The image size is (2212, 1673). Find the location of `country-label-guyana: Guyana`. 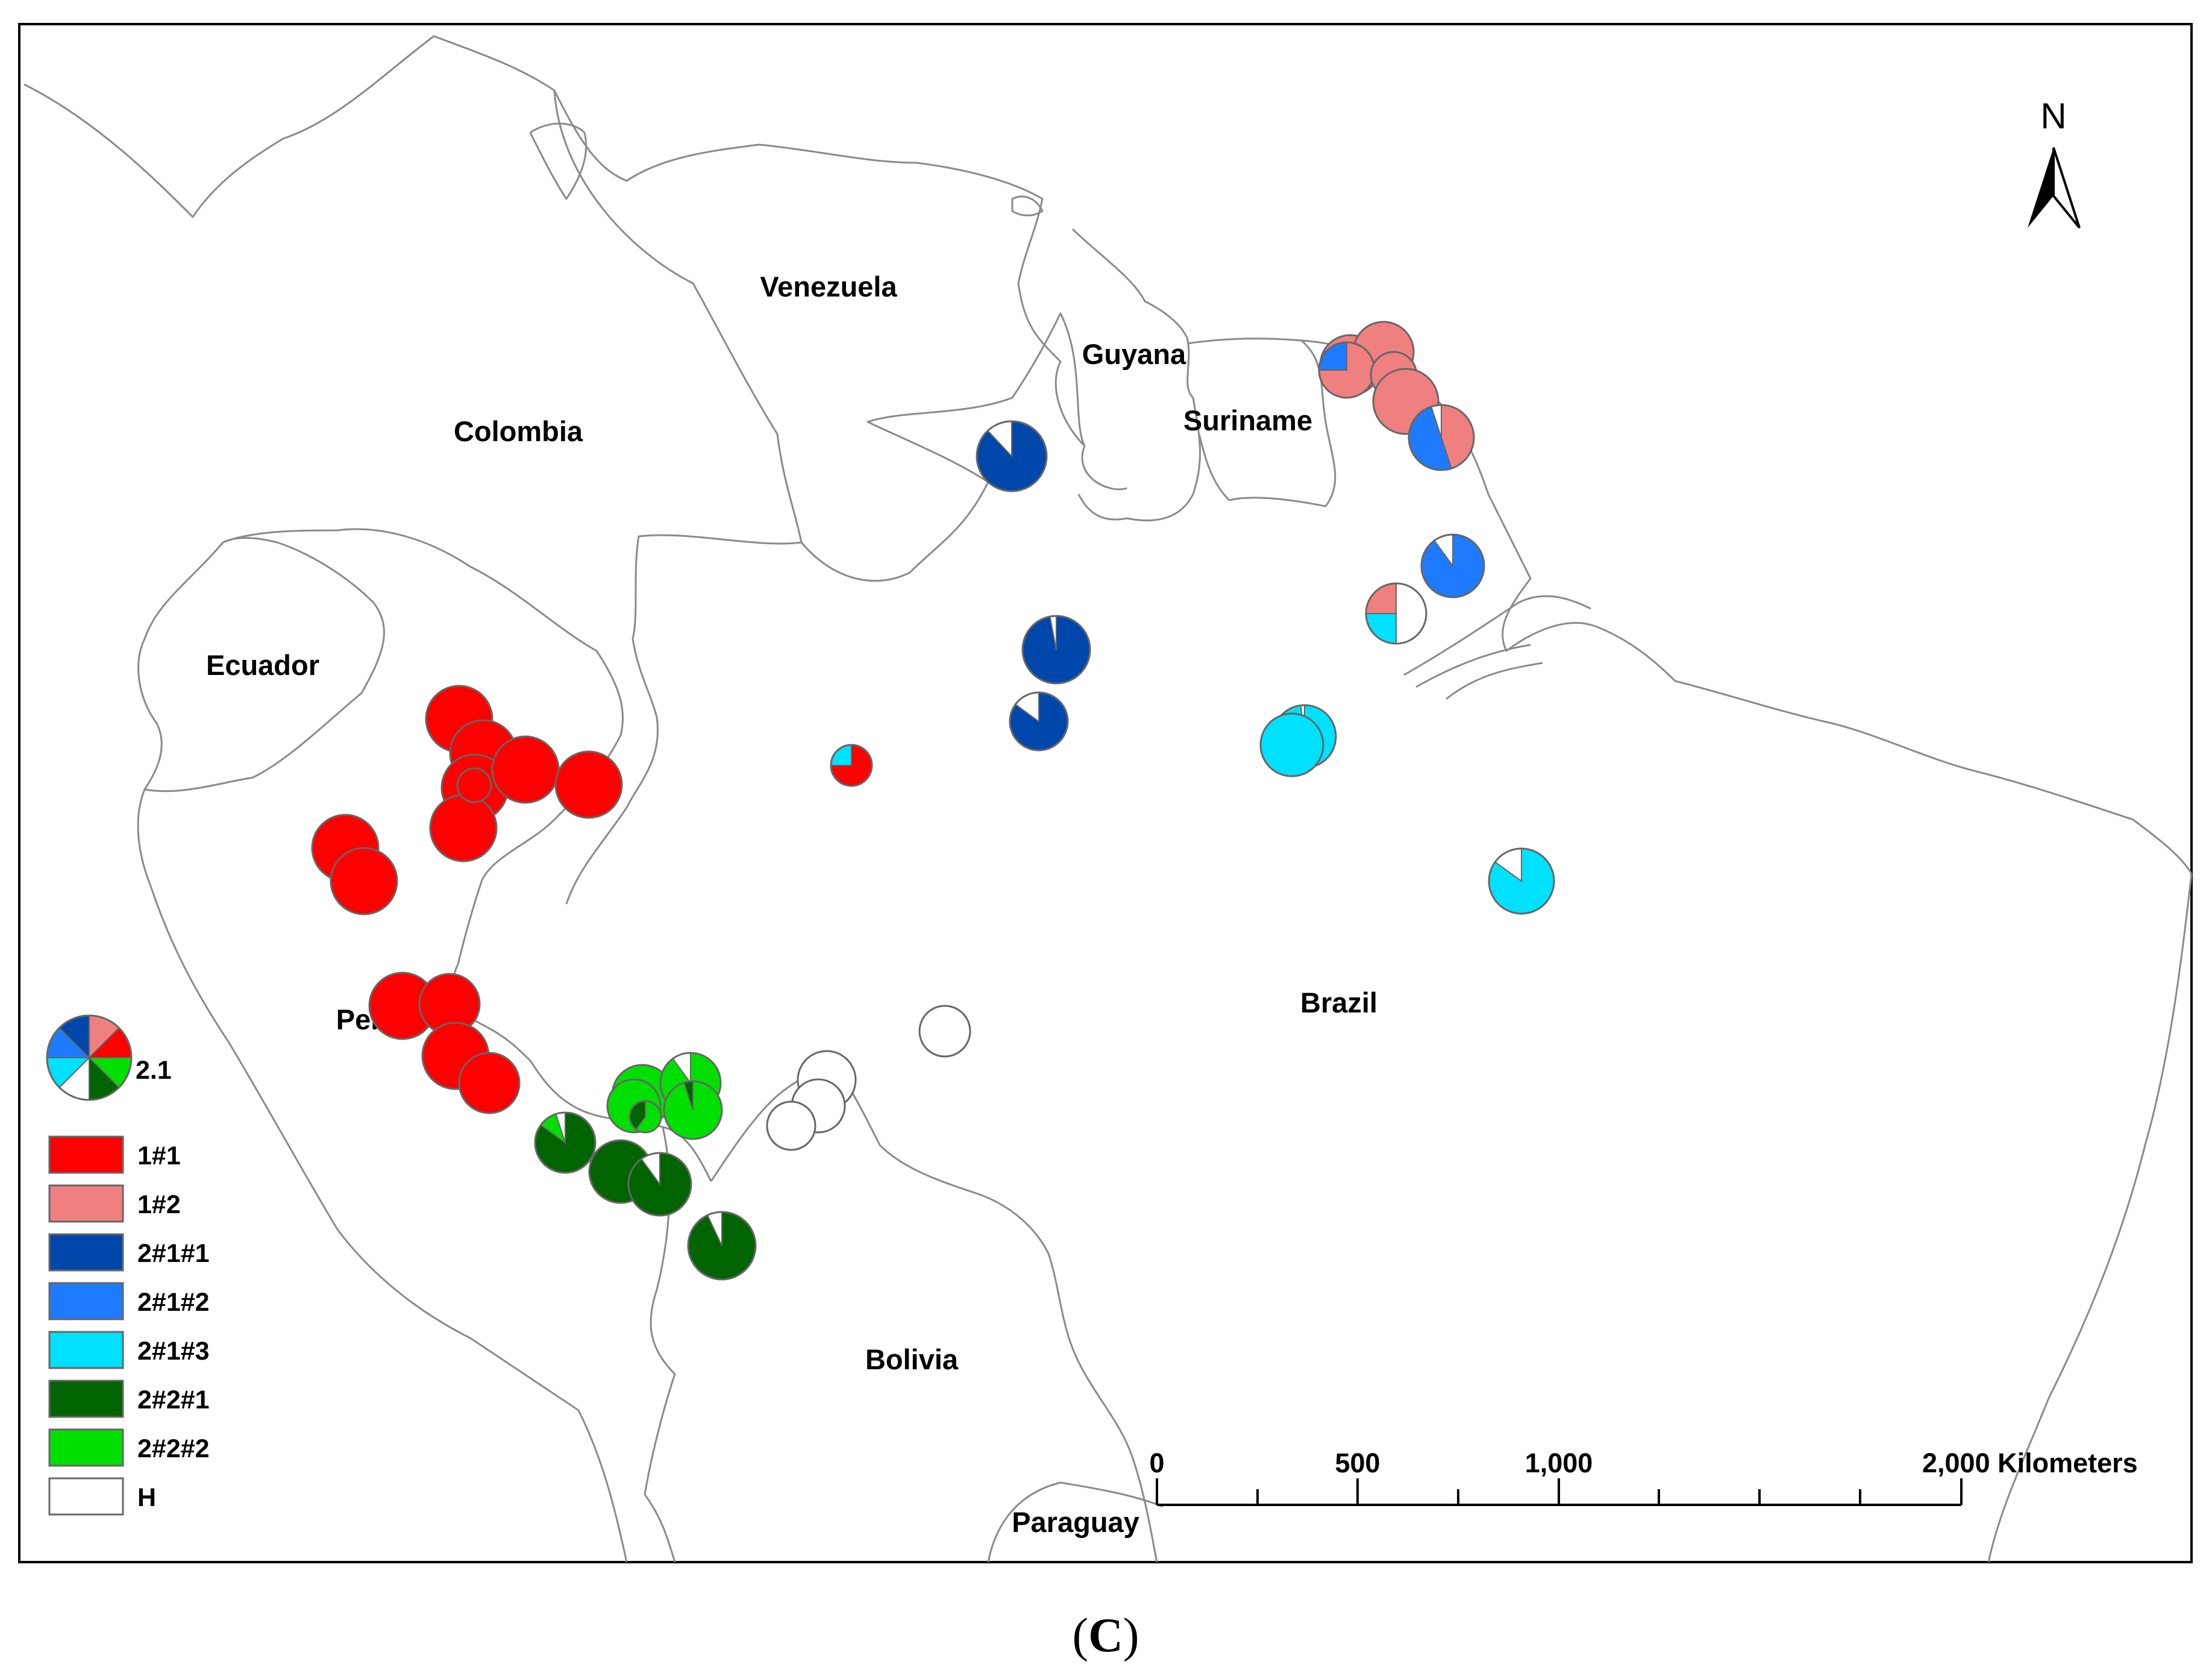

country-label-guyana: Guyana is located at coordinates (1134, 354).